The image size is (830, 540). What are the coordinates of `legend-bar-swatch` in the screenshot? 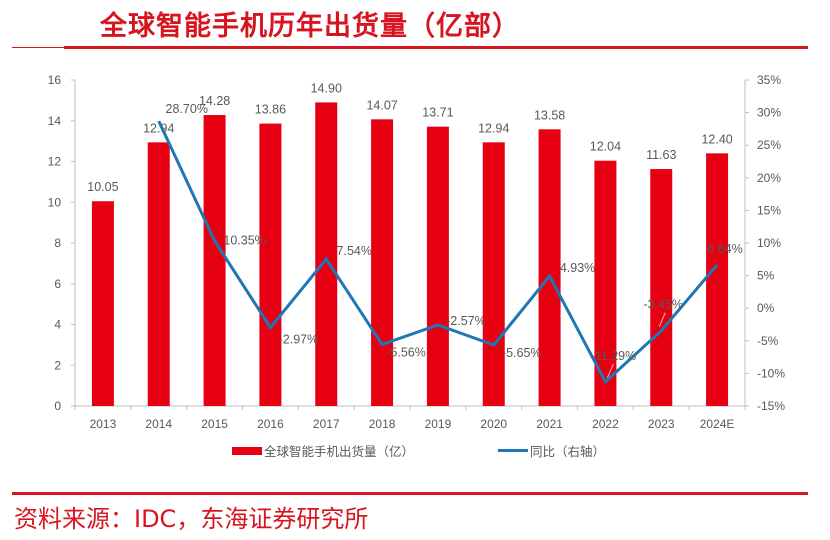 It's located at (247, 450).